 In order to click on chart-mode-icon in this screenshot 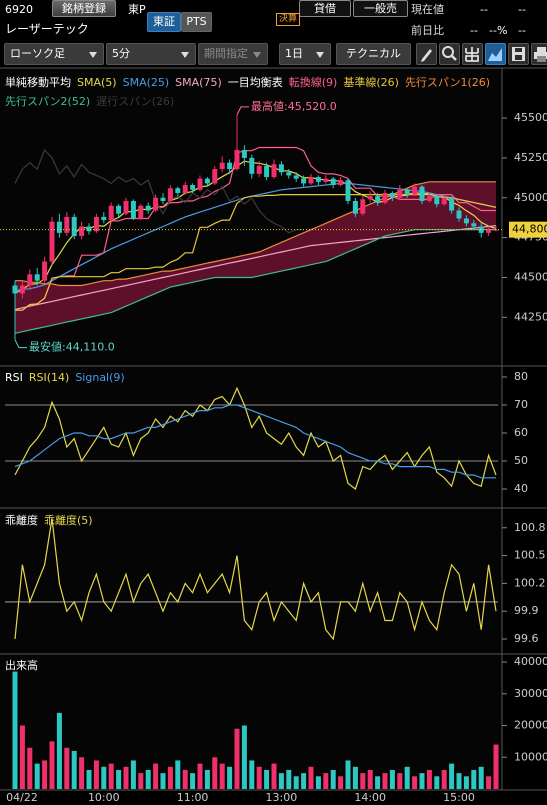, I will do `click(495, 54)`.